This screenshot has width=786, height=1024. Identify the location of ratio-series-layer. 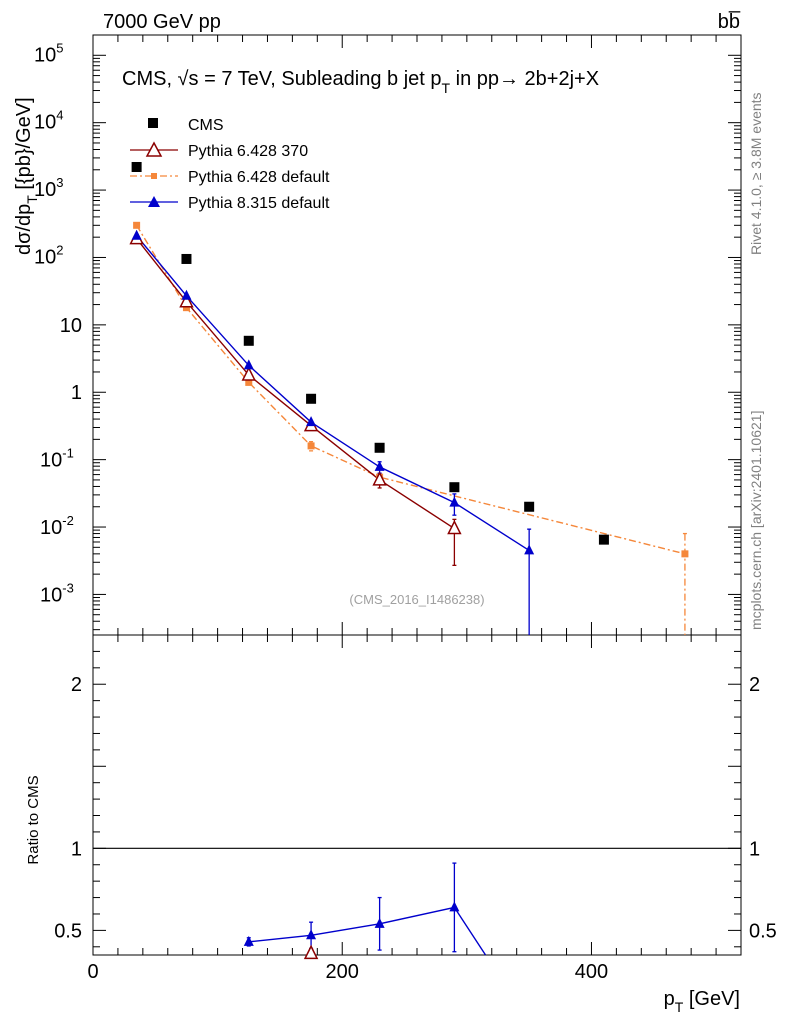
(365, 911).